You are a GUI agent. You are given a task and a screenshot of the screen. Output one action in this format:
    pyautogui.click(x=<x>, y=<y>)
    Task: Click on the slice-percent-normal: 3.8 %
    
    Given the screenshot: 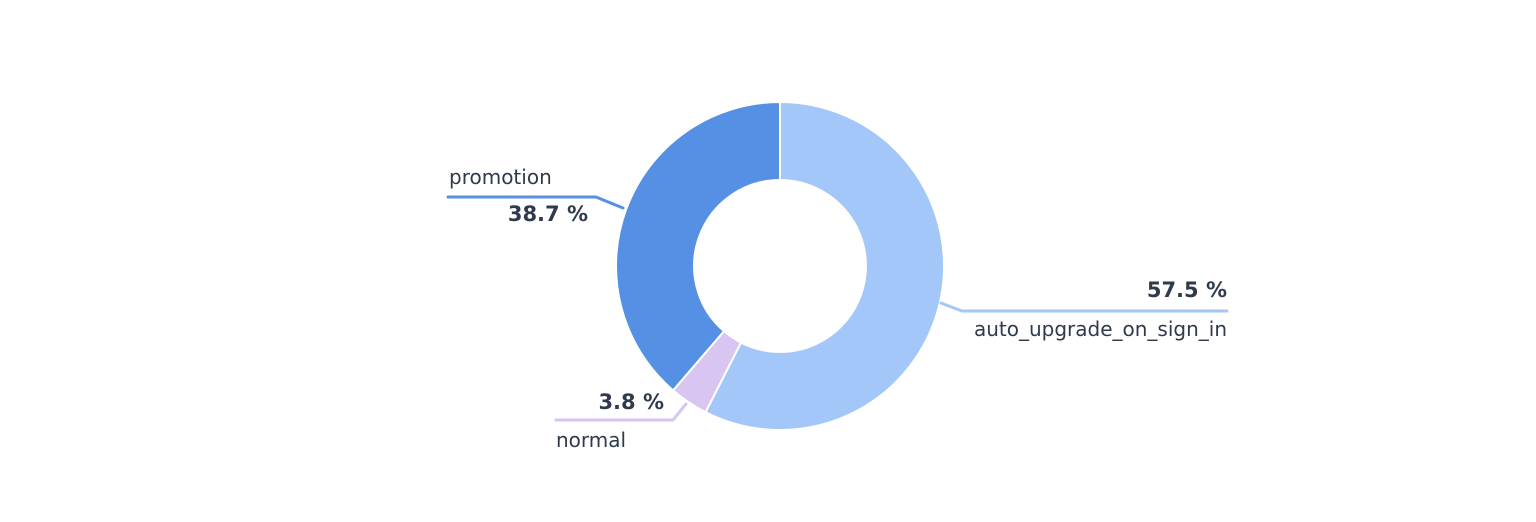 What is the action you would take?
    pyautogui.click(x=631, y=402)
    